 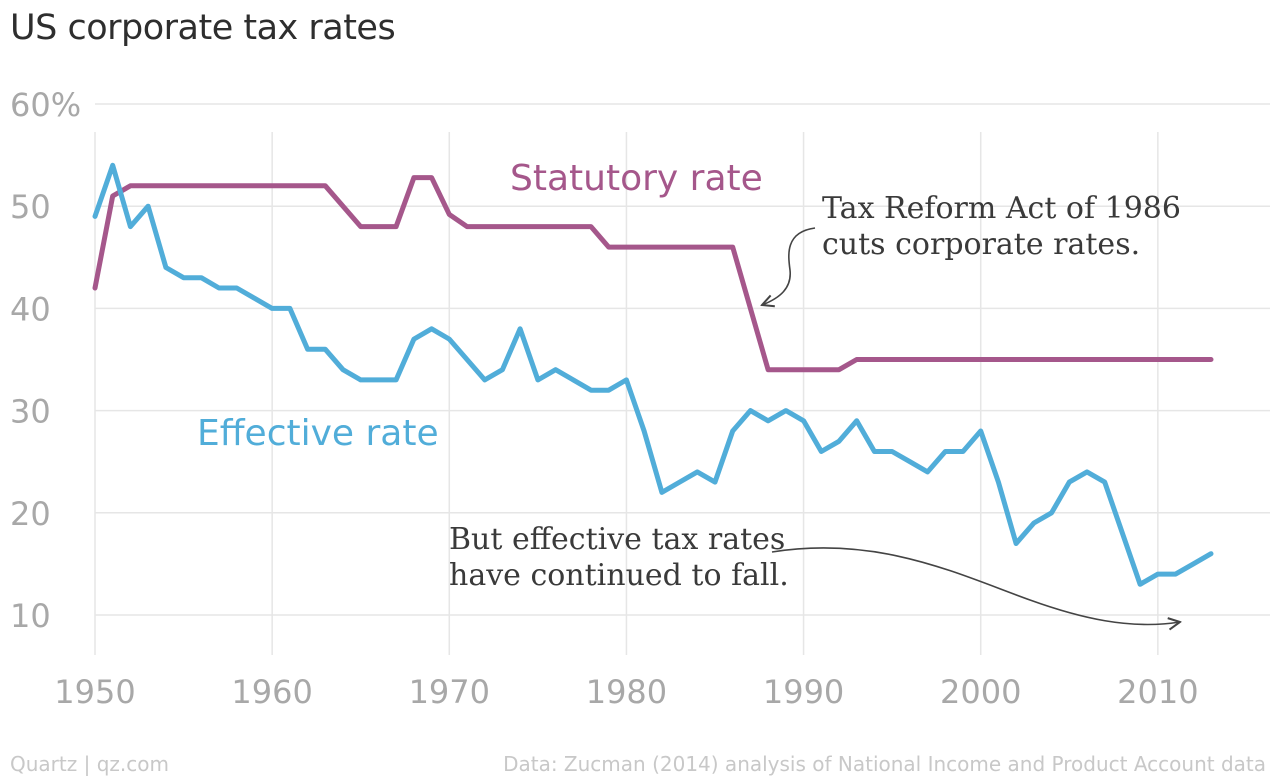 I want to click on footer-brand: Quartz | qz.com, so click(x=89, y=764).